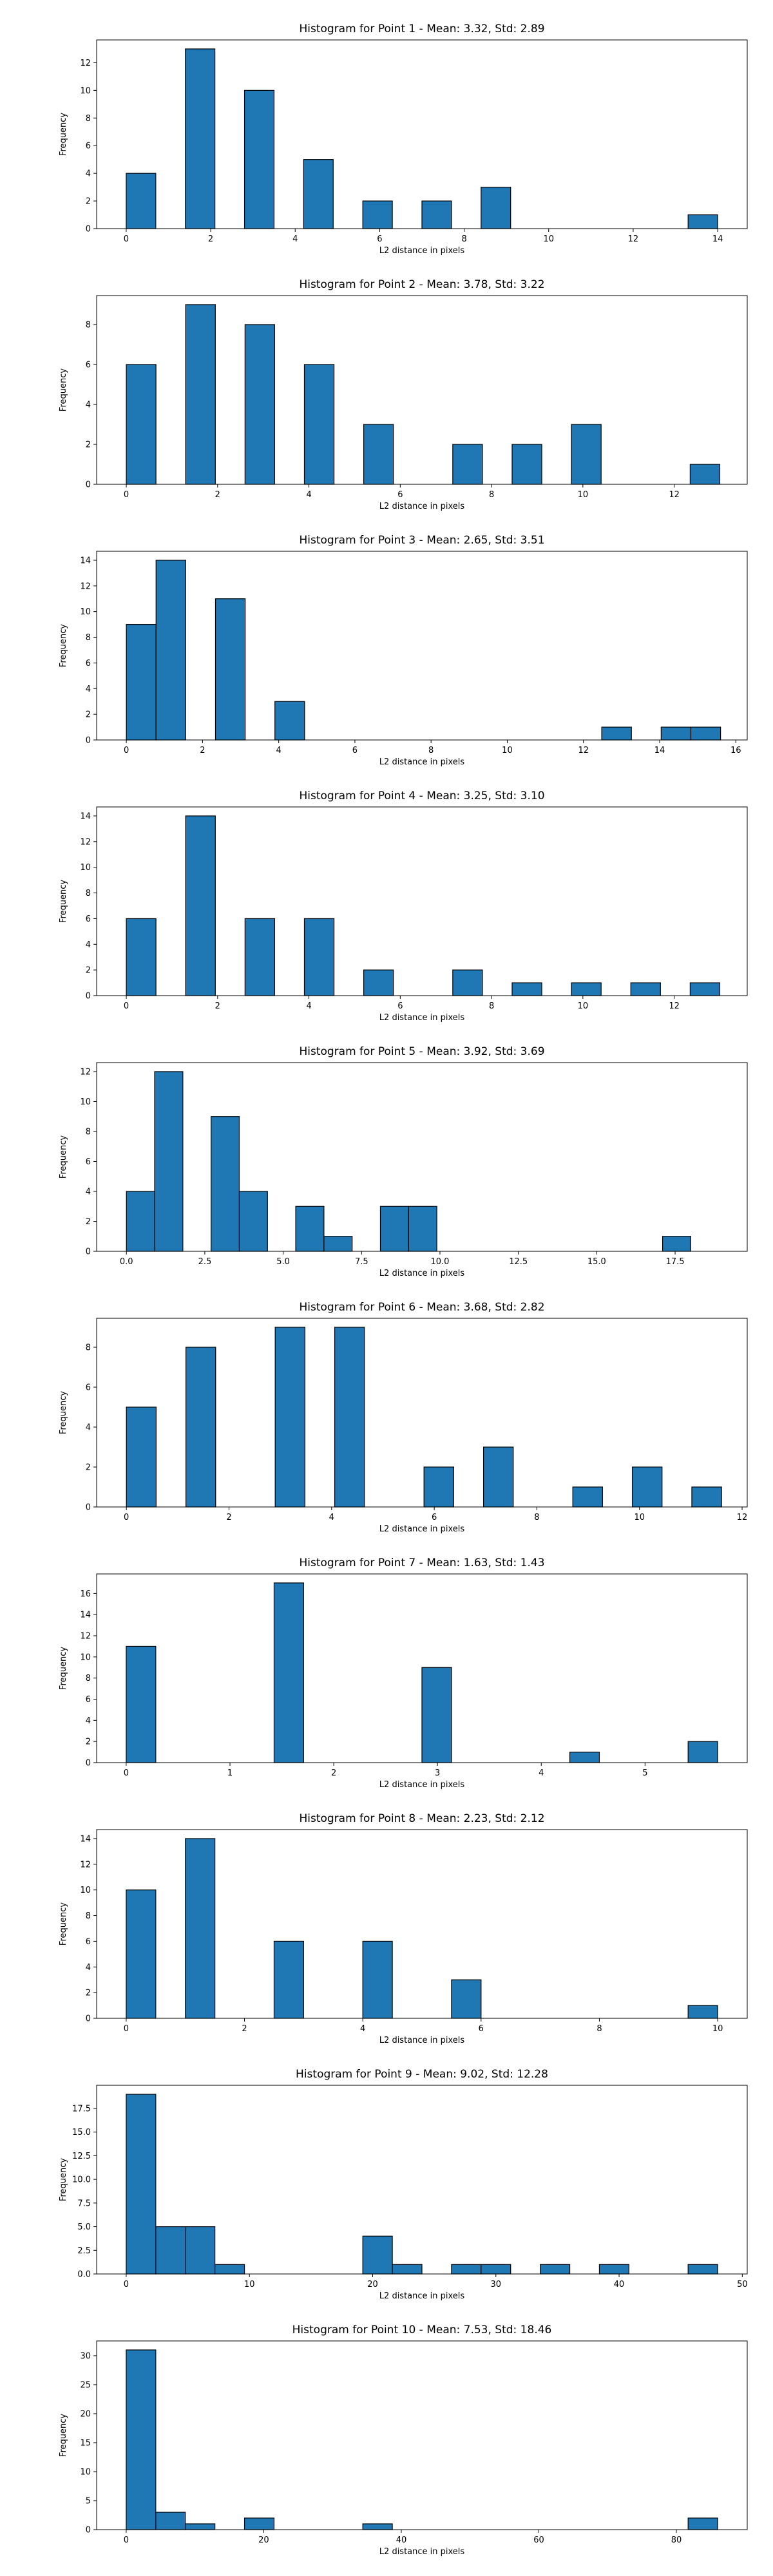 The height and width of the screenshot is (2576, 773). Describe the element at coordinates (86, 2385) in the screenshot. I see `y-tick-label: 25` at that location.